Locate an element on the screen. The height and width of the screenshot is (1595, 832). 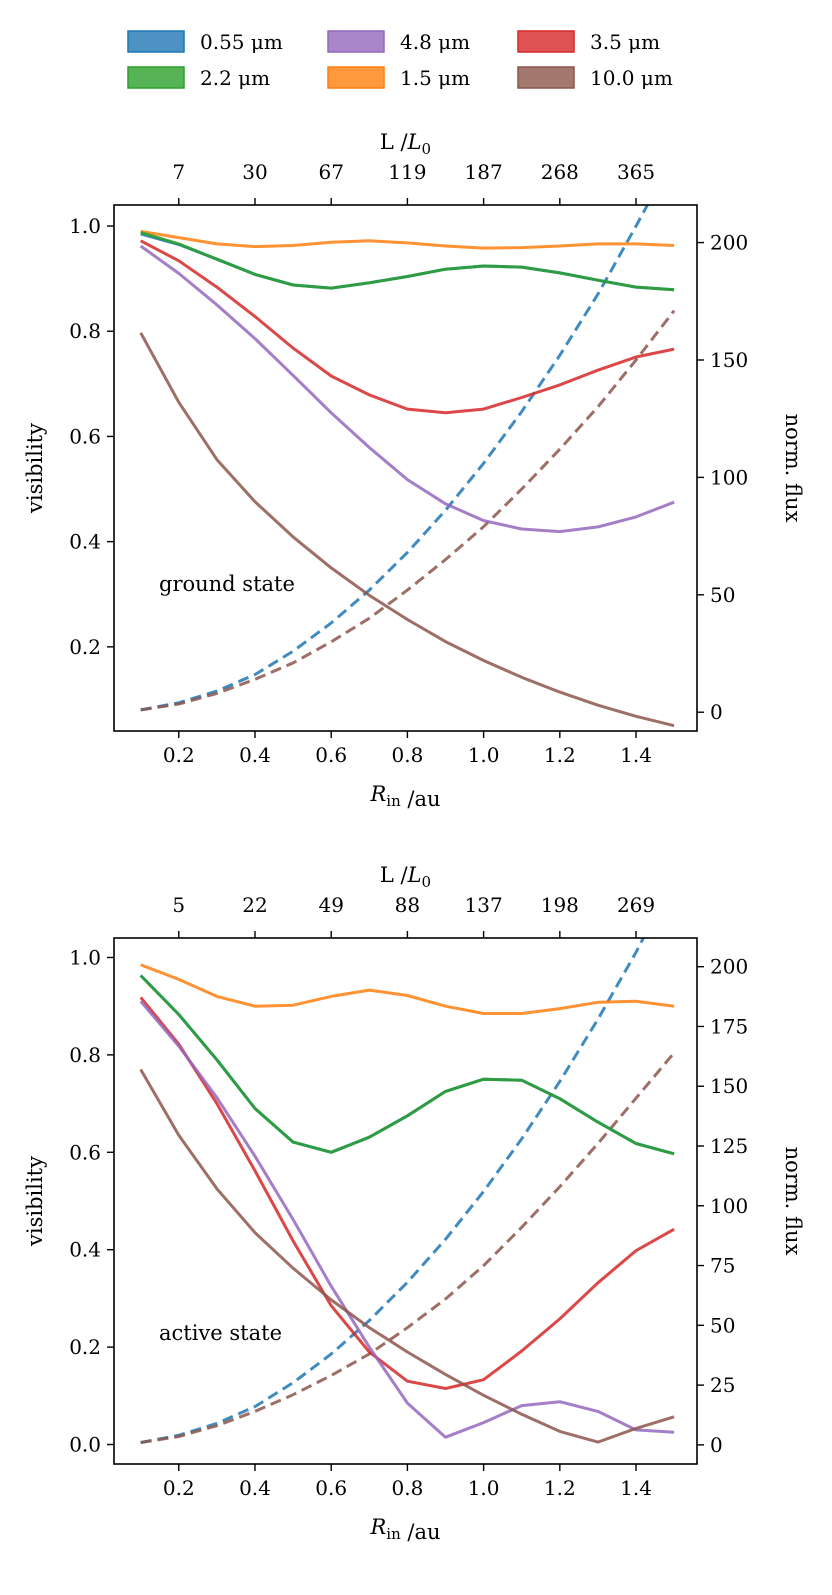
top-tick-label: 7 is located at coordinates (178, 172).